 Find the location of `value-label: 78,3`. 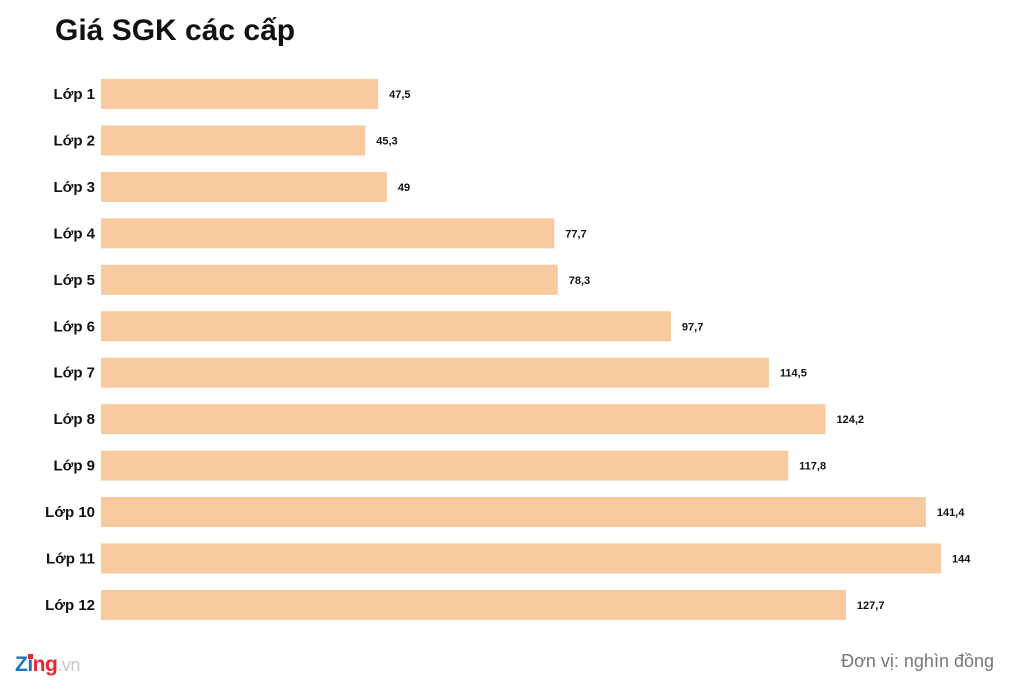

value-label: 78,3 is located at coordinates (579, 281).